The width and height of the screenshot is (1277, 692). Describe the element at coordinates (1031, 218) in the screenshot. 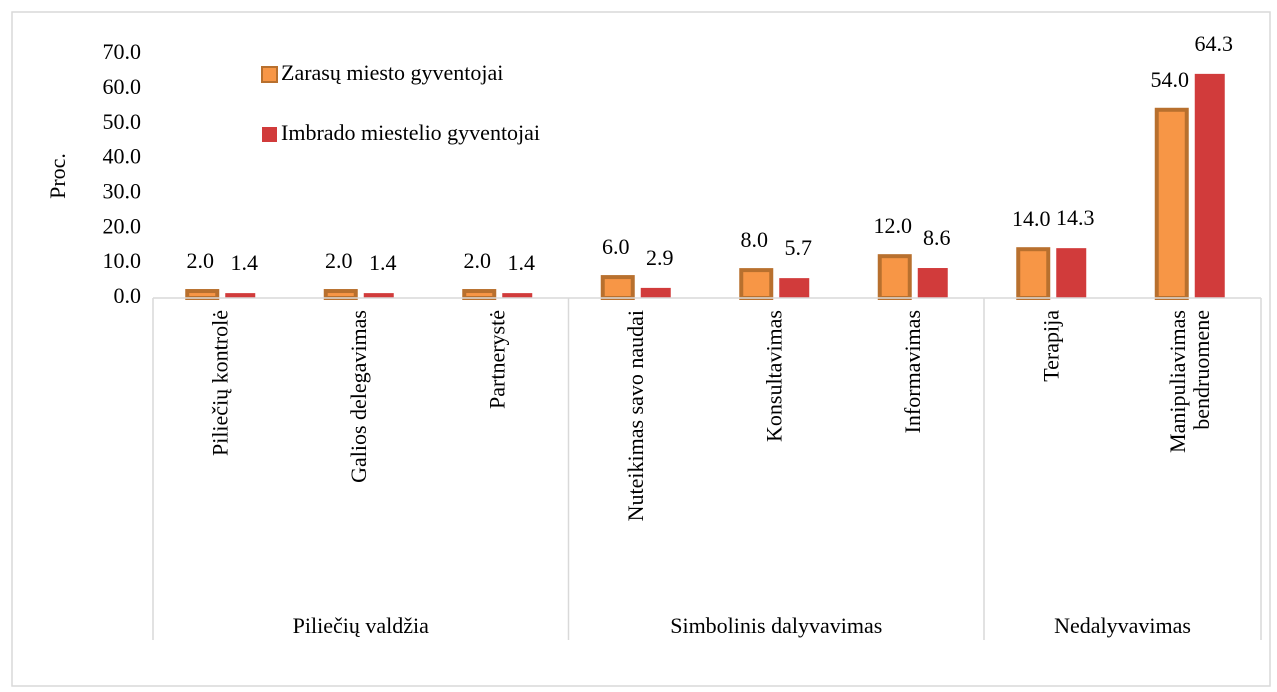

I see `data-label: 14.0` at that location.